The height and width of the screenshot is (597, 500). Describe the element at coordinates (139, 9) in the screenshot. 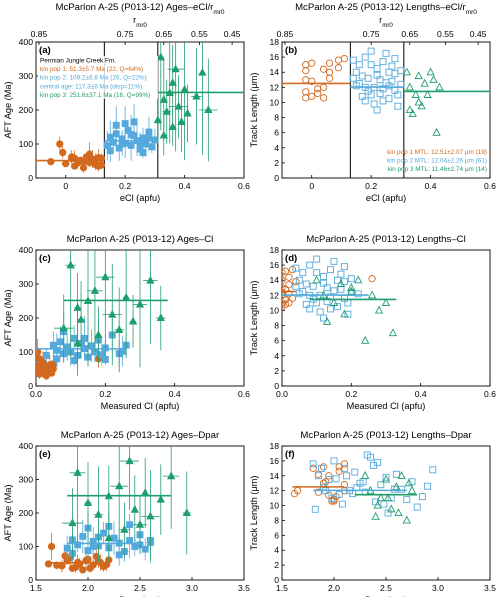

I see `panel-title: McParlon A-25 (P013-12) Ages–eCl/rmr0` at that location.